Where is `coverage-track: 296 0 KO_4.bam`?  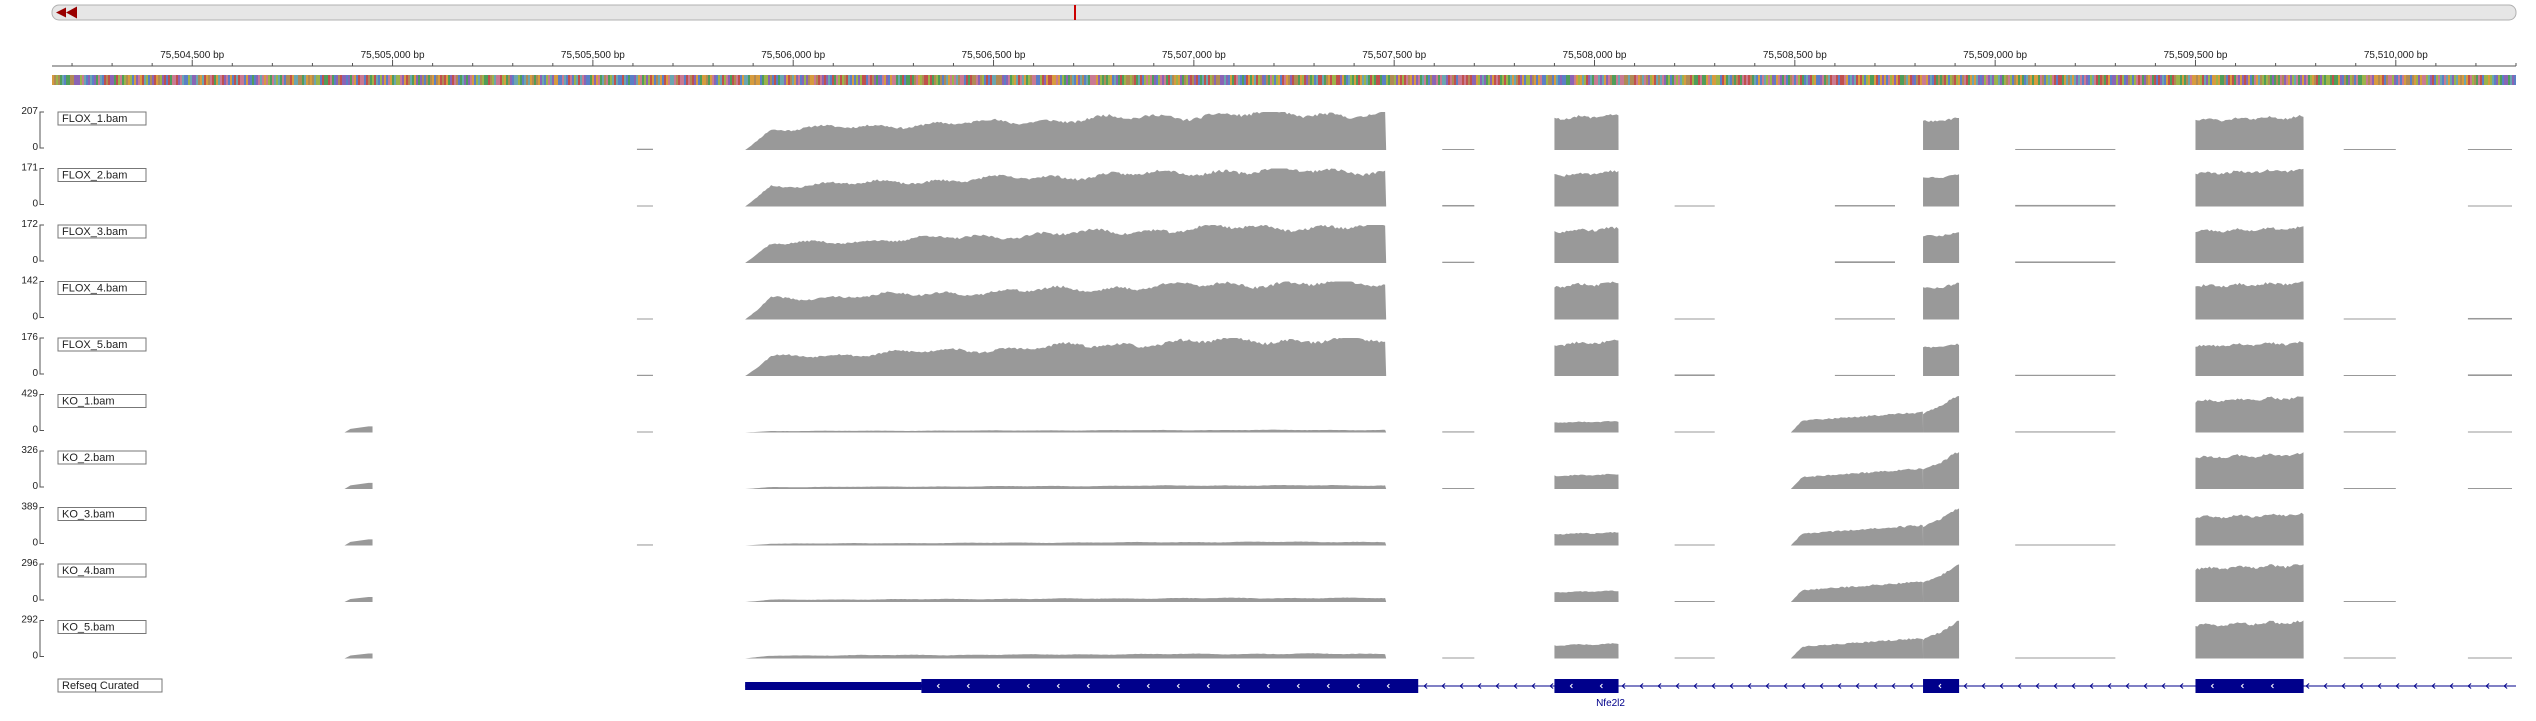
coverage-track: 296 0 KO_4.bam is located at coordinates (1208, 581).